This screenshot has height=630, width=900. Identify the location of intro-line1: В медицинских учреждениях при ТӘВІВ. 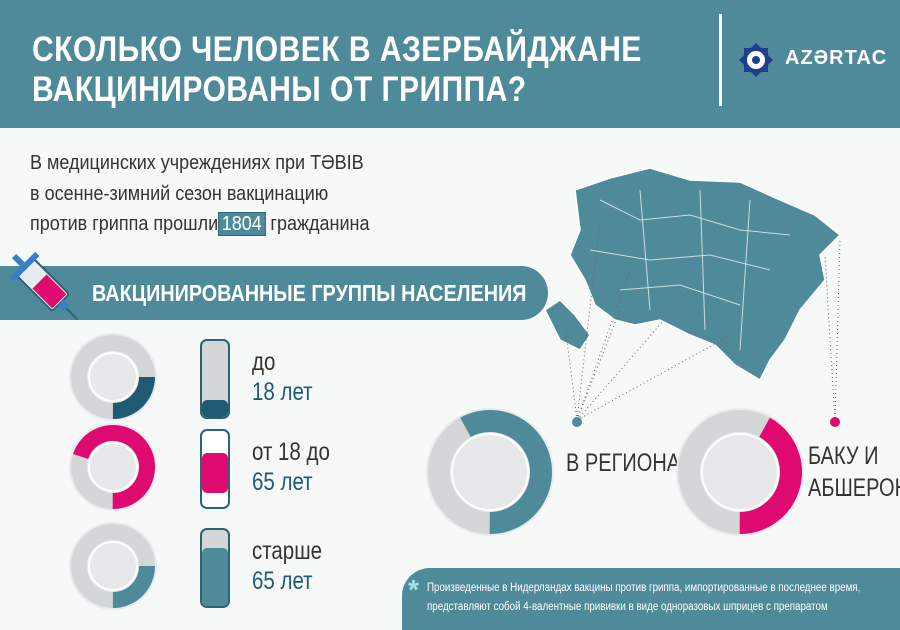
(197, 163).